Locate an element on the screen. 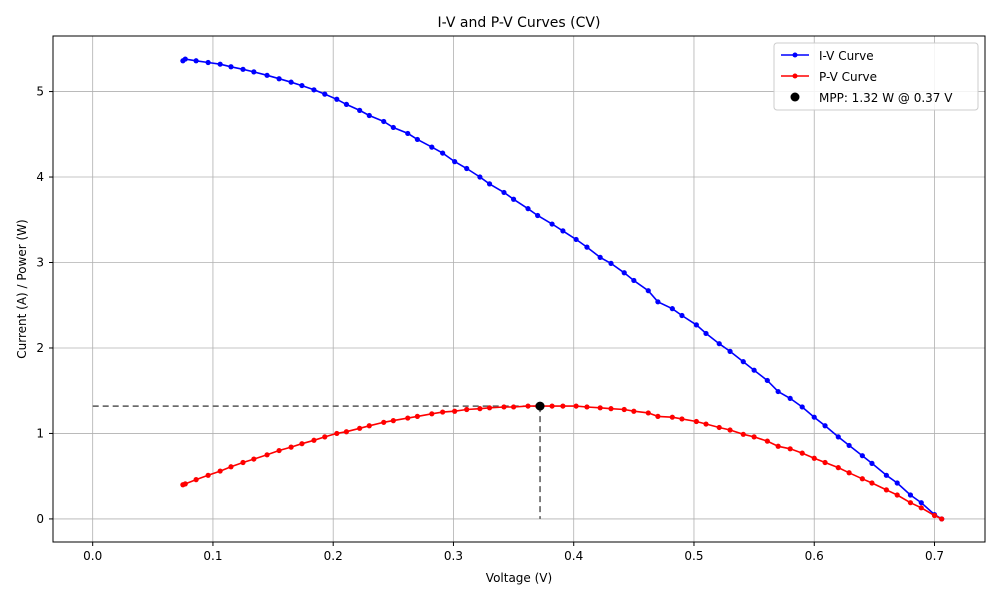 The height and width of the screenshot is (600, 1000). x-tick-label: 0.5 is located at coordinates (693, 556).